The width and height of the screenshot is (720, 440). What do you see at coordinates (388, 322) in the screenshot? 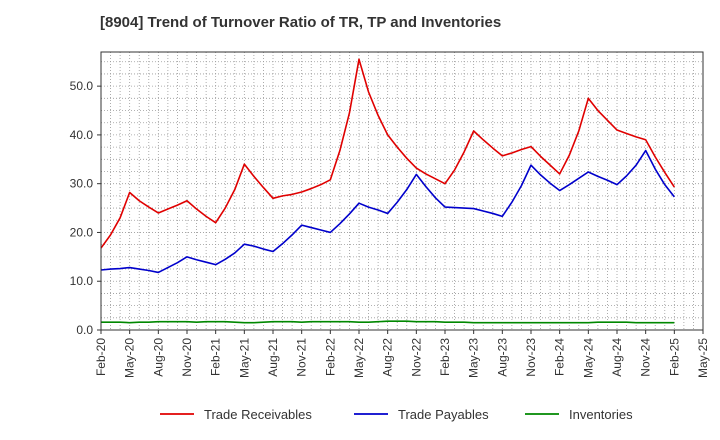
I see `series-line-inventories` at bounding box center [388, 322].